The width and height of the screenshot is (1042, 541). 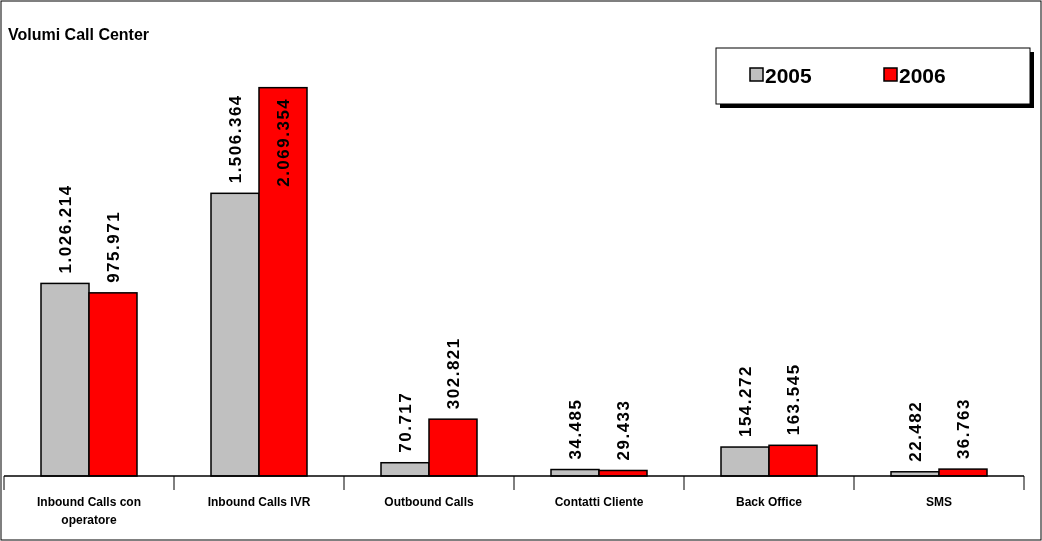 What do you see at coordinates (65, 229) in the screenshot?
I see `data-label: 1.026.214` at bounding box center [65, 229].